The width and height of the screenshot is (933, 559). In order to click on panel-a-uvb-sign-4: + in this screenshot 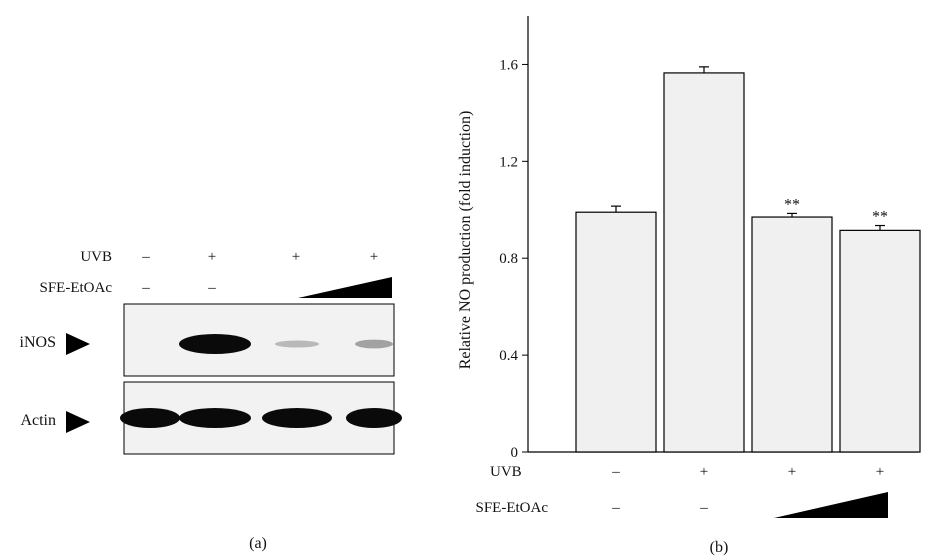, I will do `click(374, 257)`.